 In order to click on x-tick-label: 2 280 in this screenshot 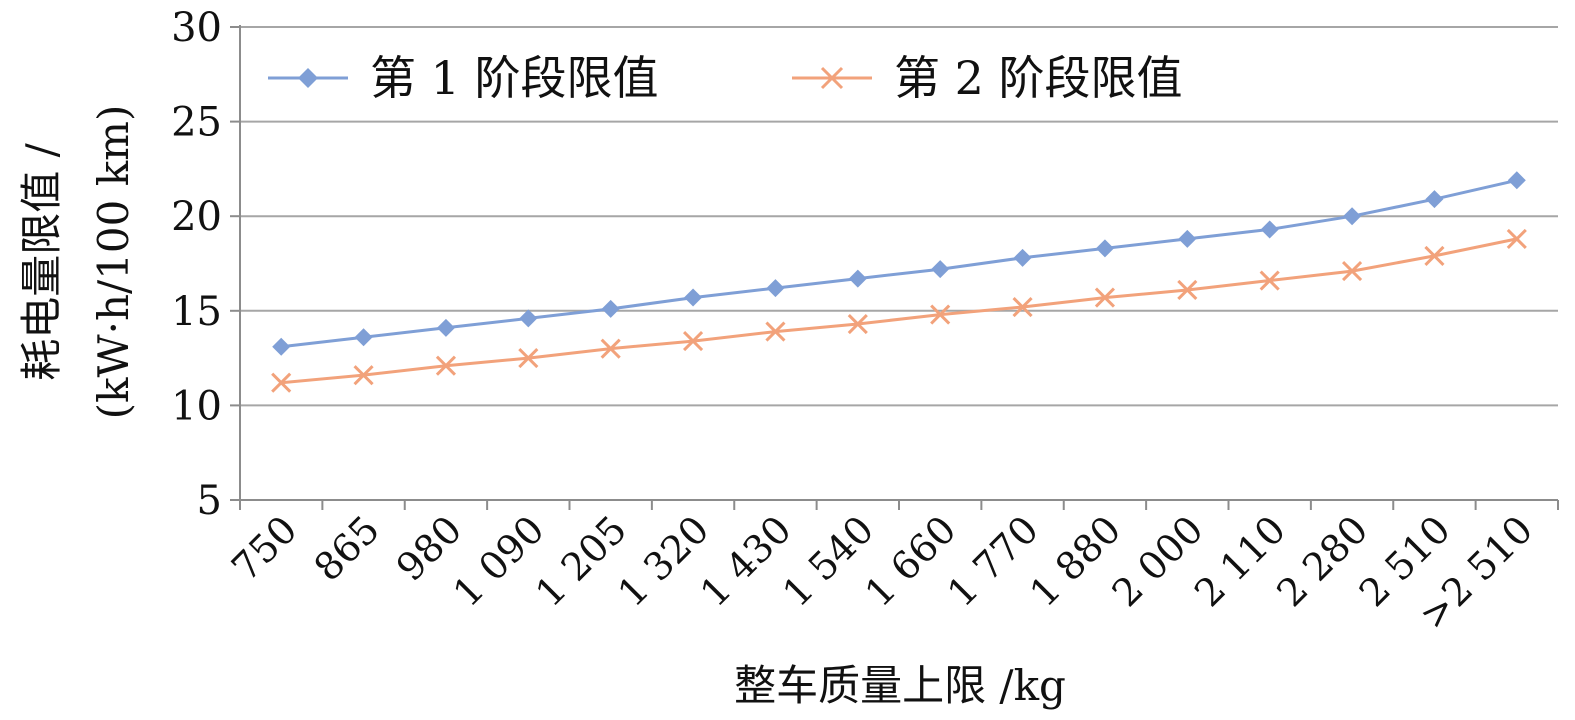, I will do `click(1322, 561)`.